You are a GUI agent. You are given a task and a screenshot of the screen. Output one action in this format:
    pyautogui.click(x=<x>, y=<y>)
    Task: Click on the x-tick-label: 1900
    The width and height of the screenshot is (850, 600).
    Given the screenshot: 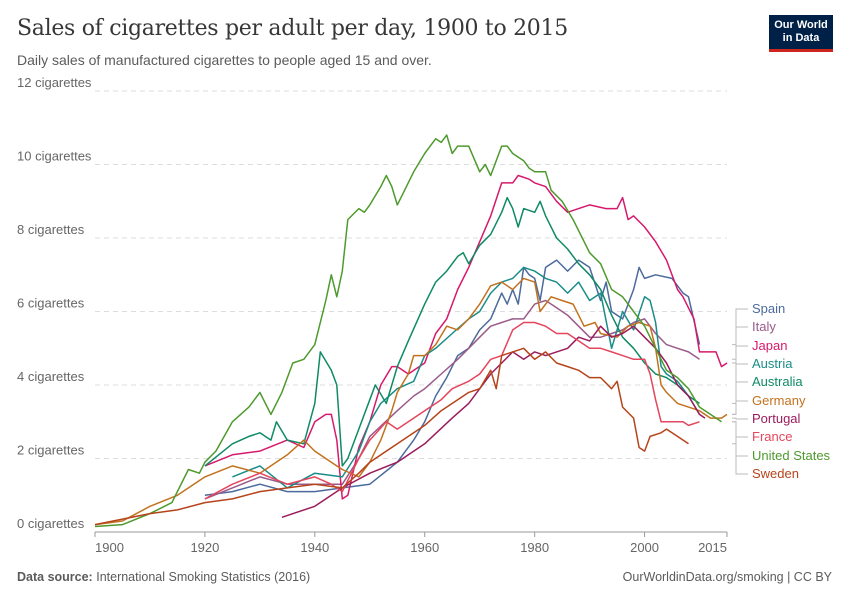 What is the action you would take?
    pyautogui.click(x=109, y=547)
    